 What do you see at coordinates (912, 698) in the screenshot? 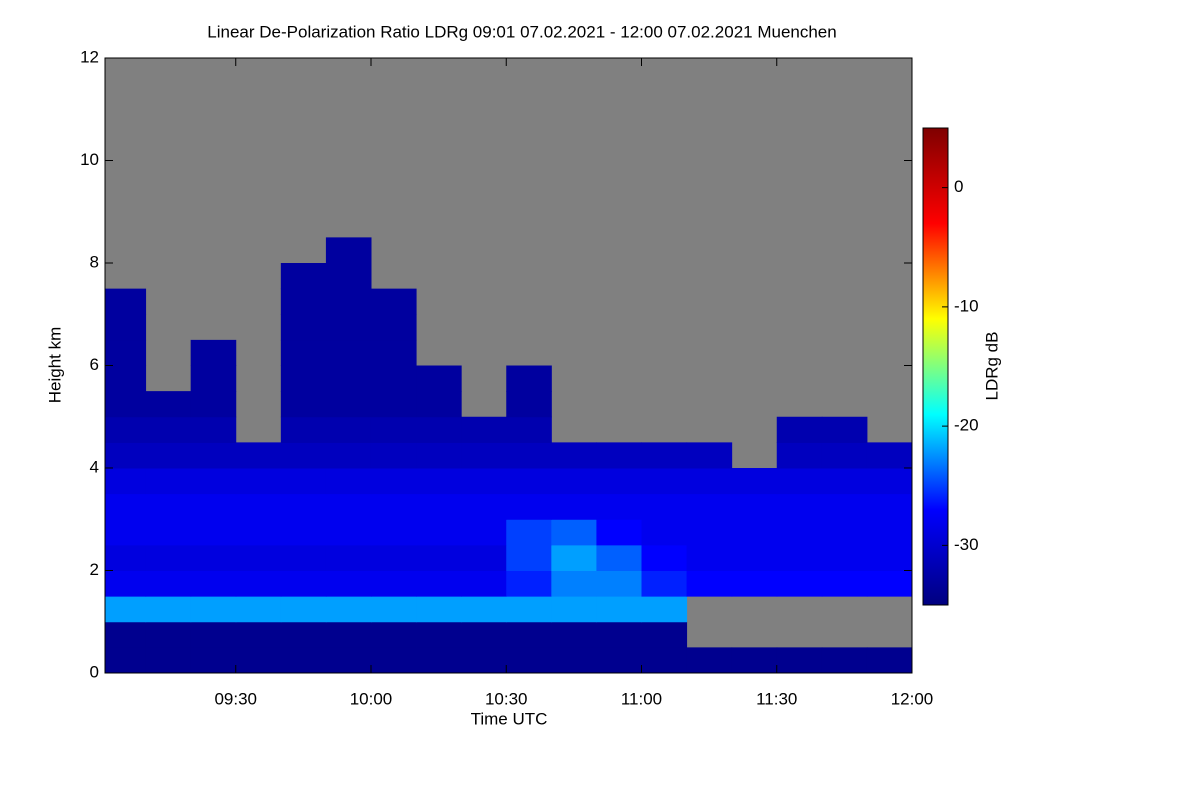
I see `x-tick-label: 12:00` at bounding box center [912, 698].